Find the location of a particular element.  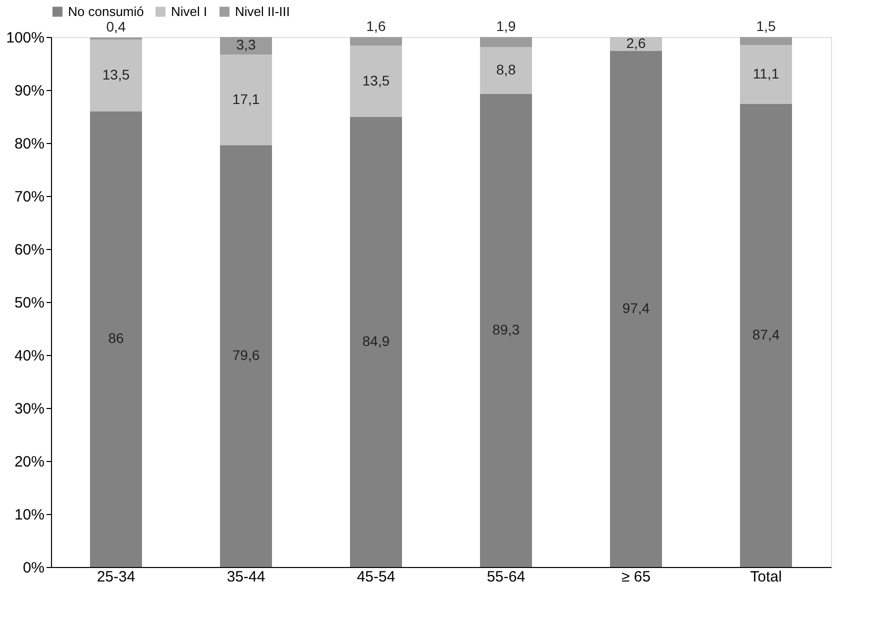

y-tick-label: 10% is located at coordinates (29, 515).